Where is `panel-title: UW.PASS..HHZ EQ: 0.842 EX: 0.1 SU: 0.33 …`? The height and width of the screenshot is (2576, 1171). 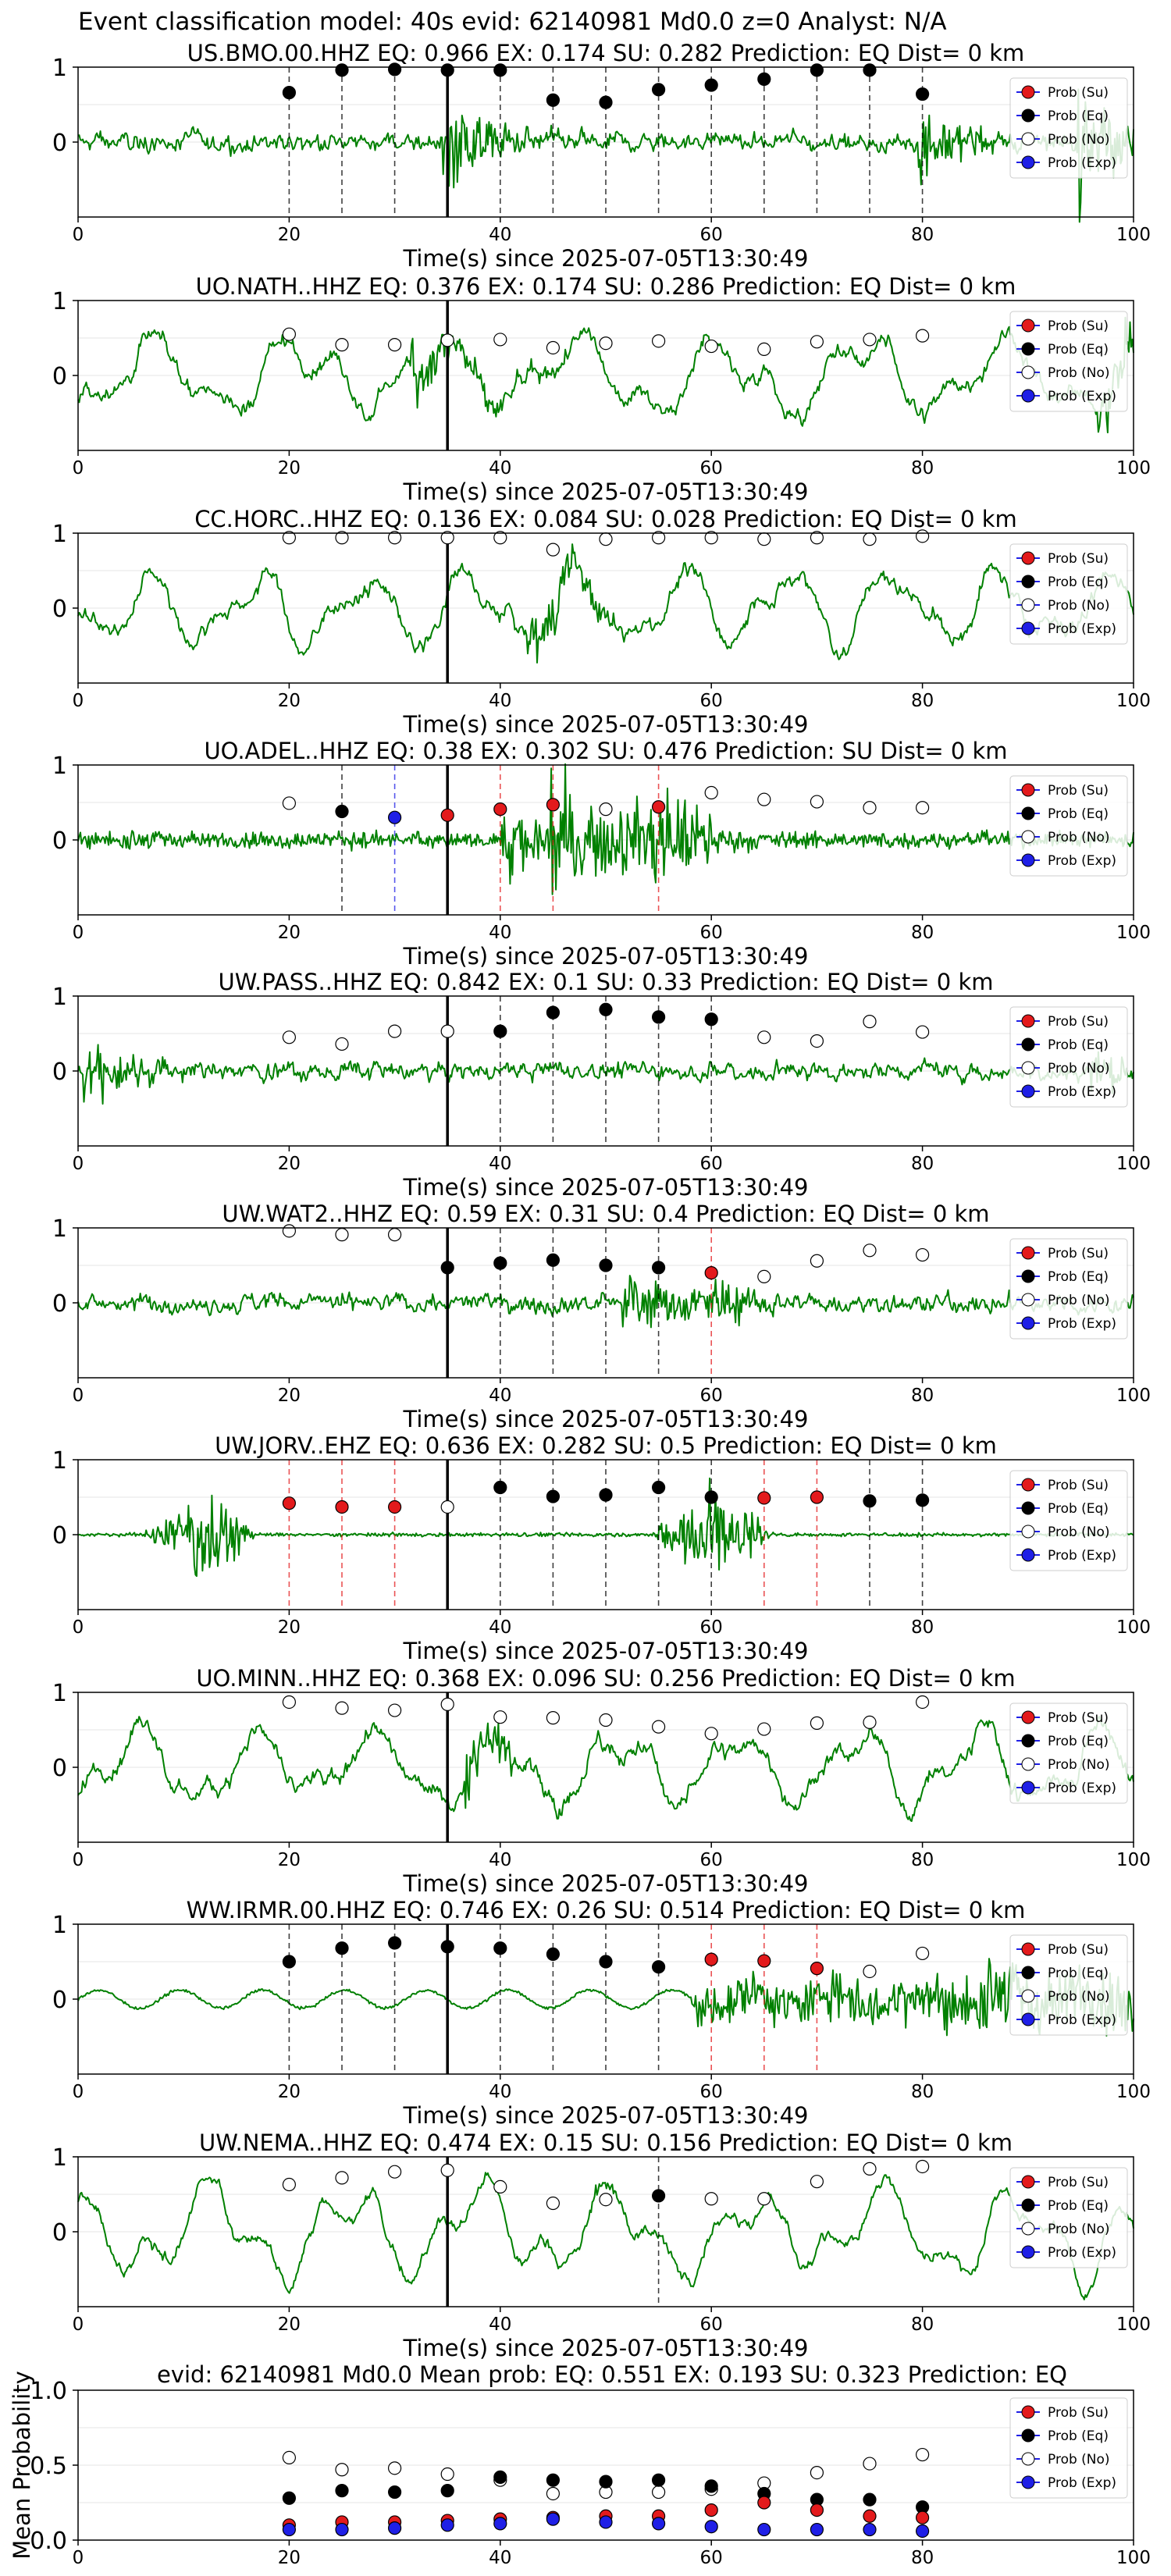 panel-title: UW.PASS..HHZ EQ: 0.842 EX: 0.1 SU: 0.33 … is located at coordinates (605, 982).